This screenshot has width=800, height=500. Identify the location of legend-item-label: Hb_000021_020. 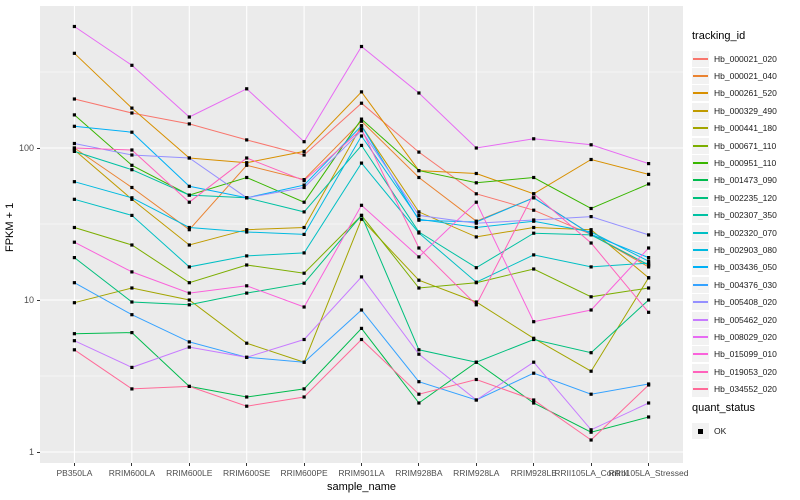
(745, 58).